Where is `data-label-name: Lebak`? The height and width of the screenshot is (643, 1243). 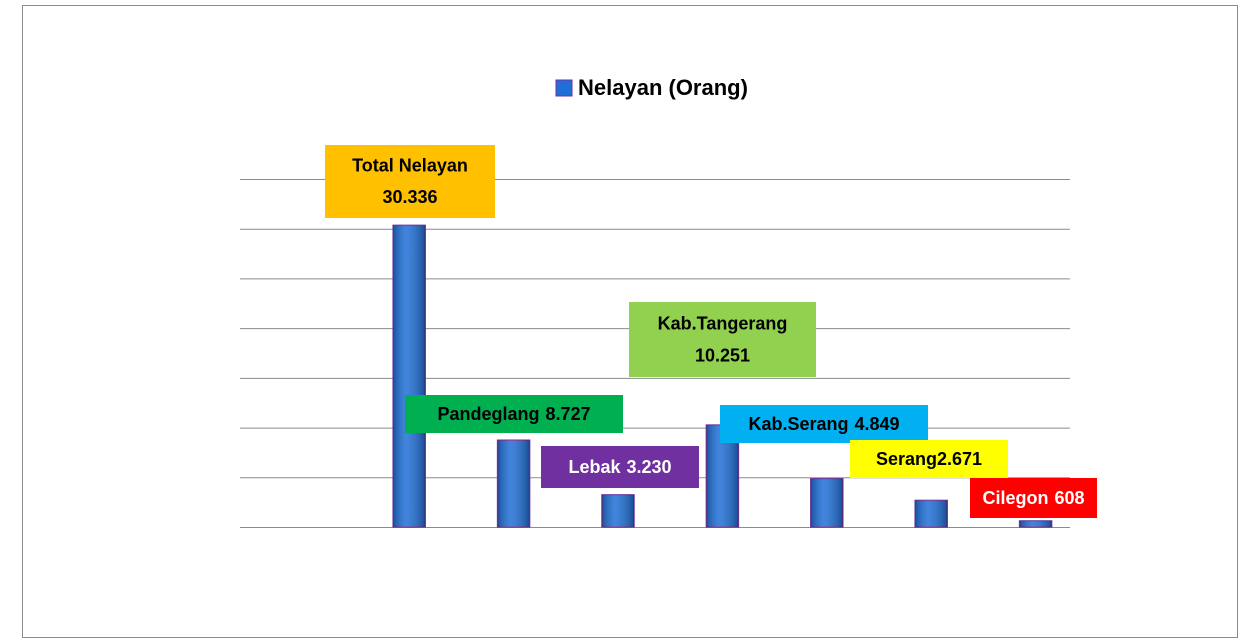 data-label-name: Lebak is located at coordinates (594, 467).